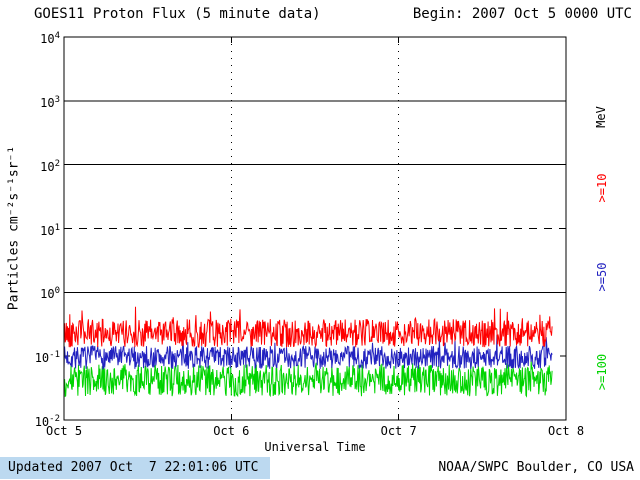  Describe the element at coordinates (50, 294) in the screenshot. I see `y-tick-label: 10⁰` at that location.